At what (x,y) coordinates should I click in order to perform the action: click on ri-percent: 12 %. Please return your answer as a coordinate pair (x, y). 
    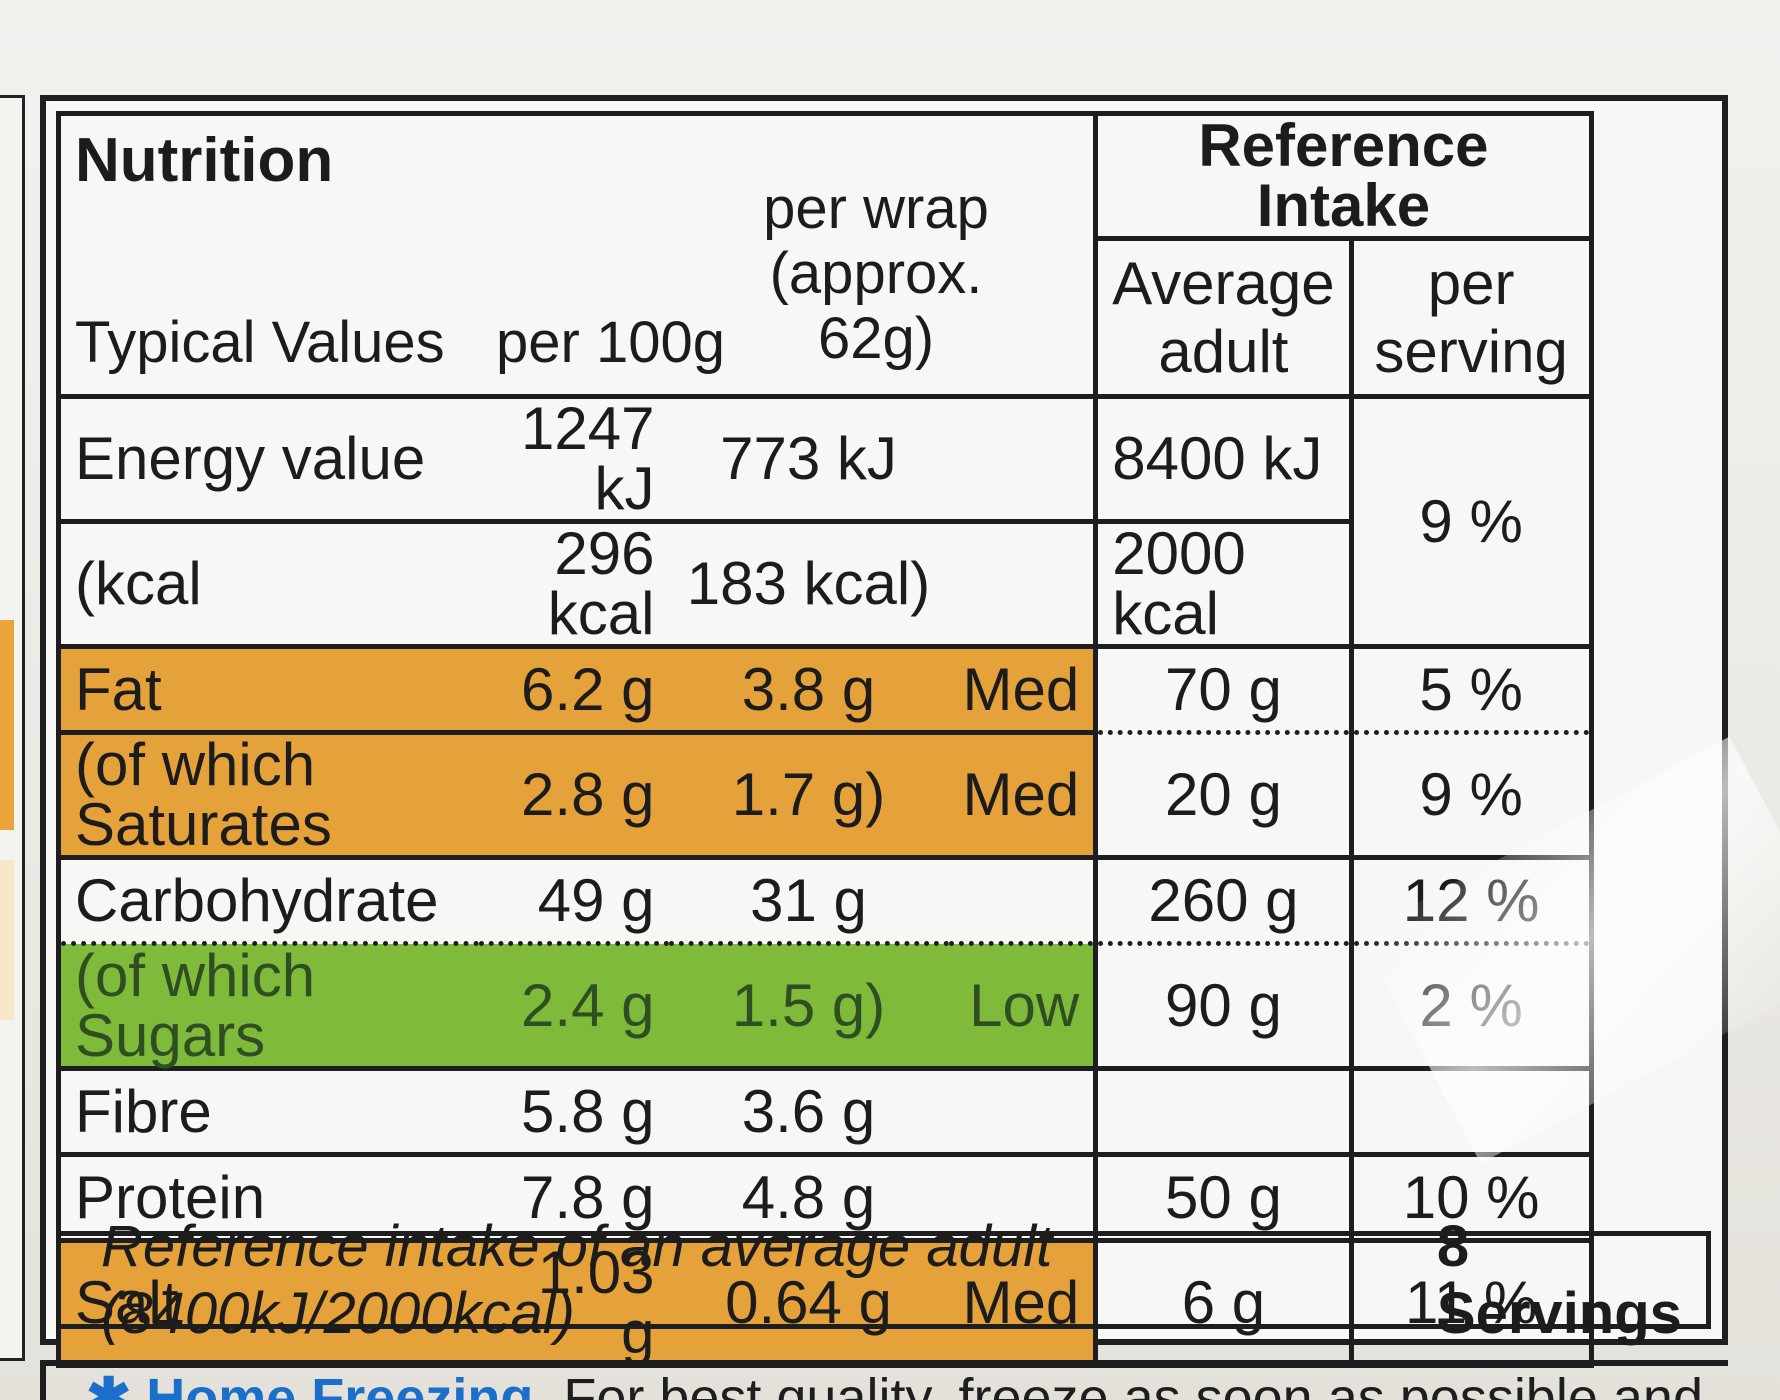
    Looking at the image, I should click on (1471, 900).